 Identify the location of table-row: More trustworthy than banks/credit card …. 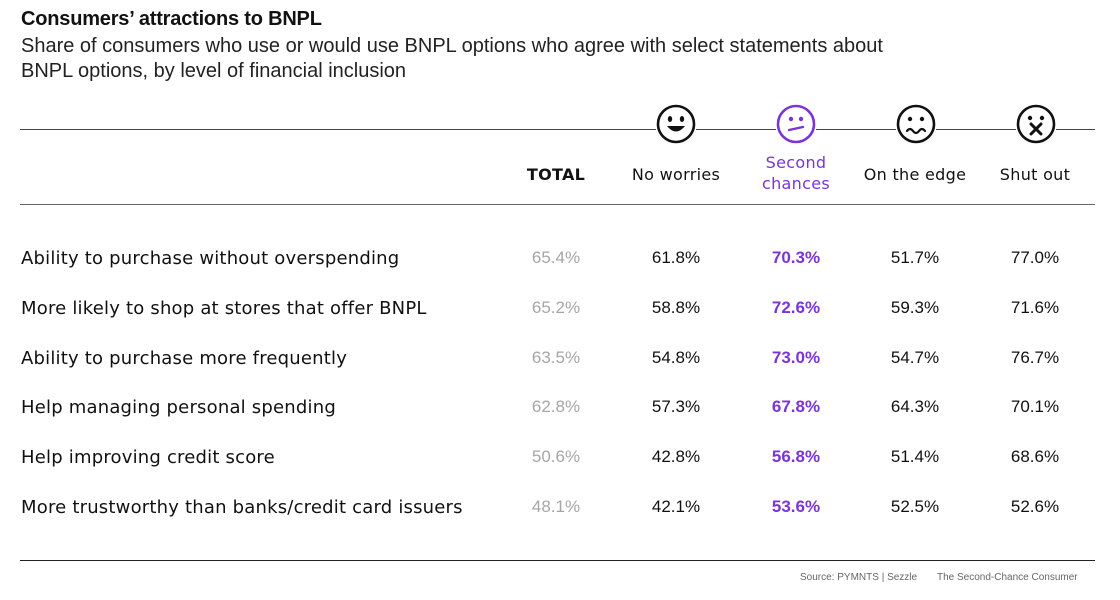
(560, 522).